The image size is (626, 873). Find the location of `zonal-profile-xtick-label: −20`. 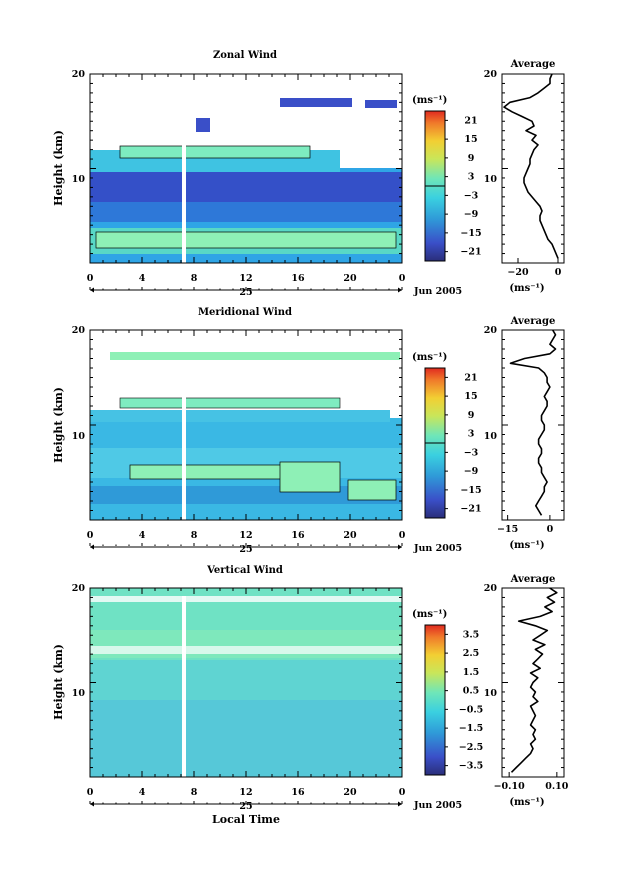

zonal-profile-xtick-label: −20 is located at coordinates (518, 272).